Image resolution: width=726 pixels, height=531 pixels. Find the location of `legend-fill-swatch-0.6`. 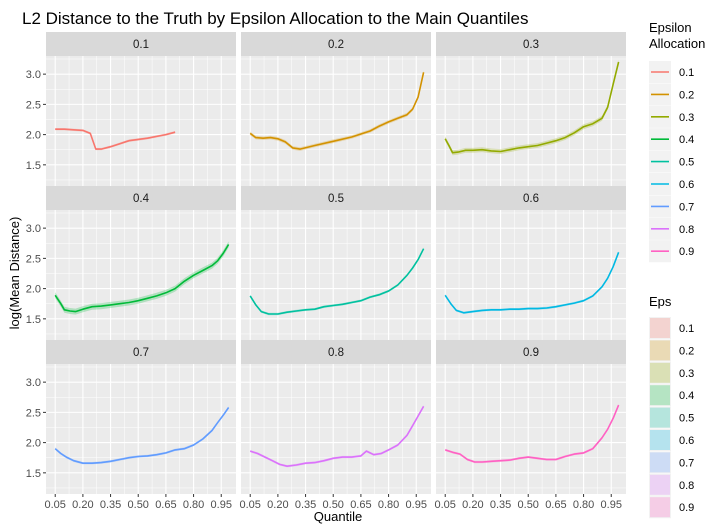

legend-fill-swatch-0.6 is located at coordinates (660, 440).